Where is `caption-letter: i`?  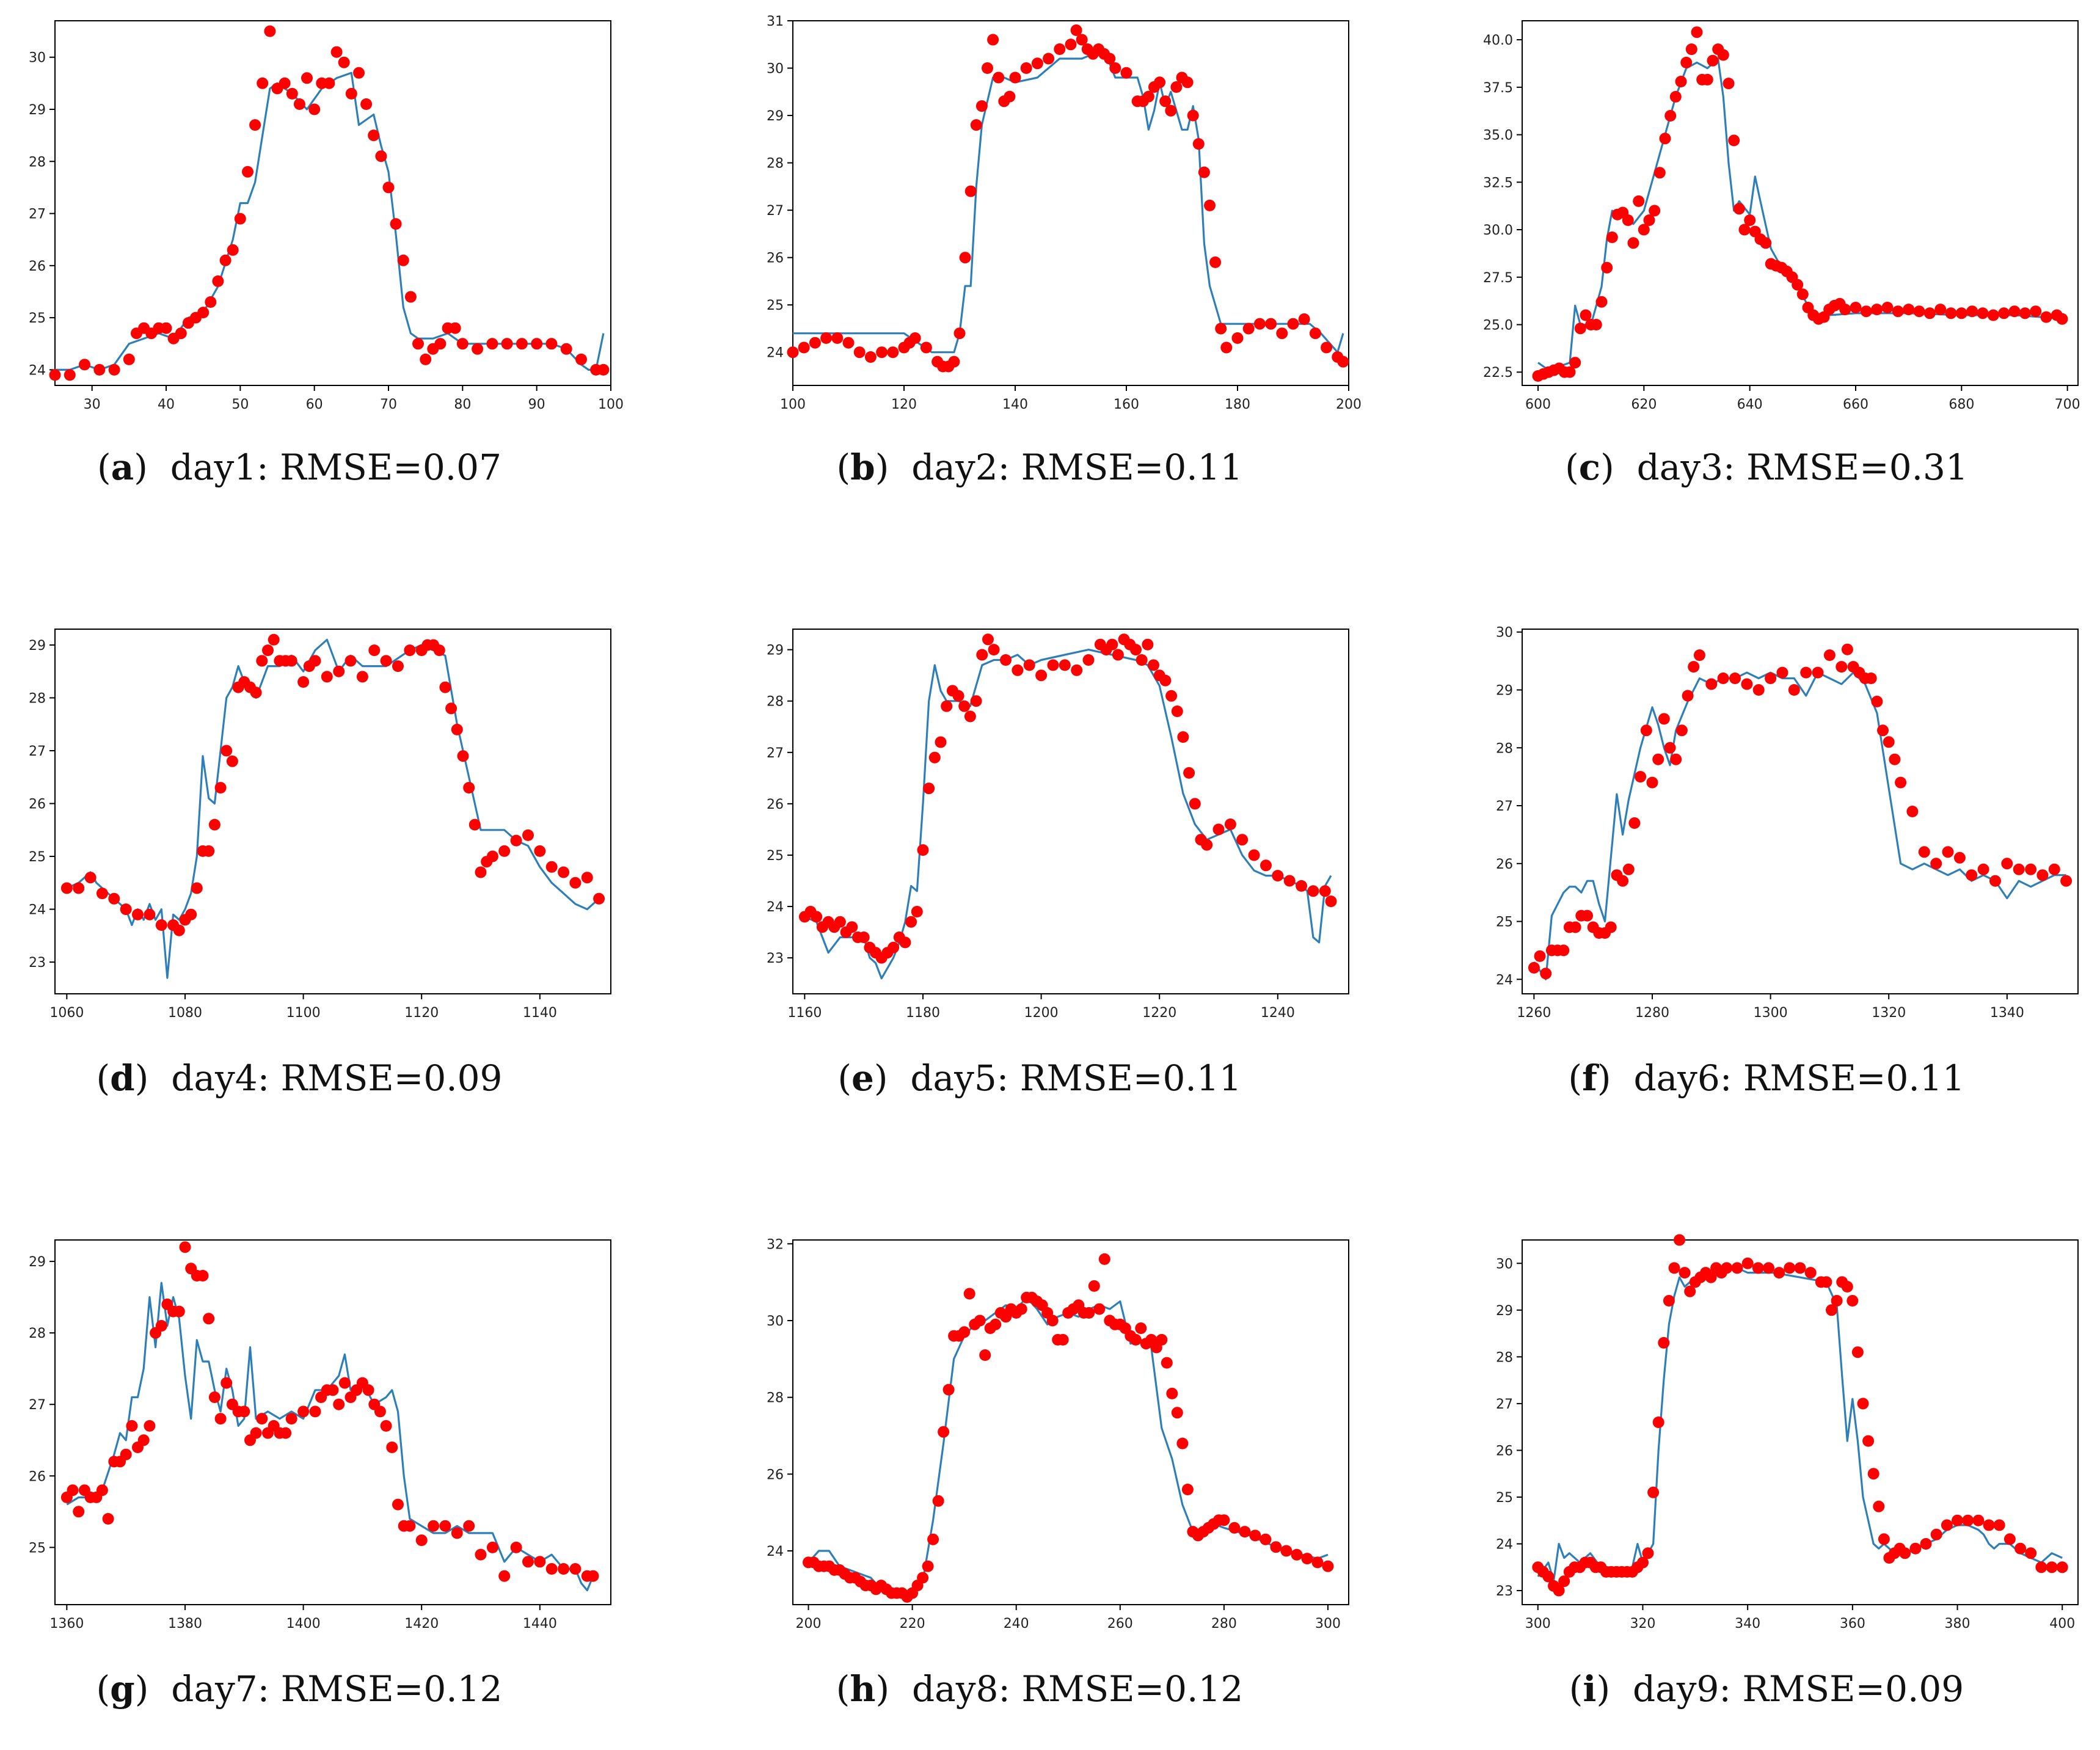 caption-letter: i is located at coordinates (1590, 1689).